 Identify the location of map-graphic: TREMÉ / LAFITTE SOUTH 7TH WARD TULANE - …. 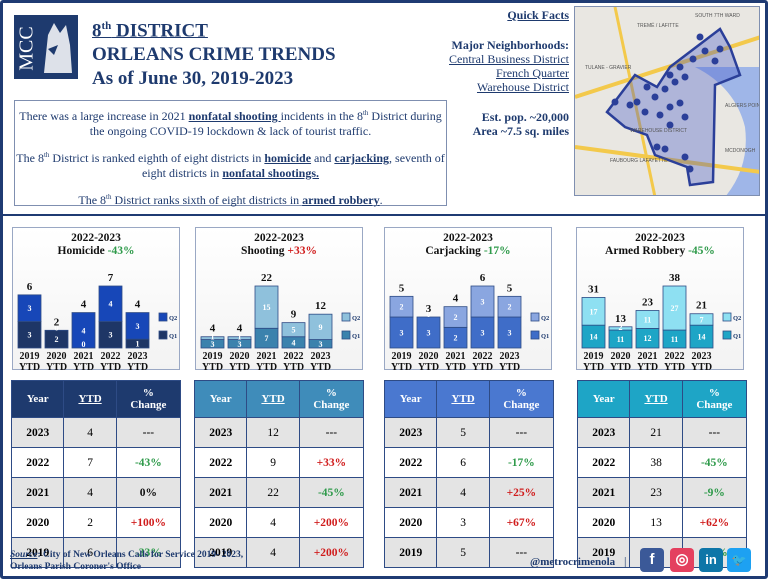
(667, 101).